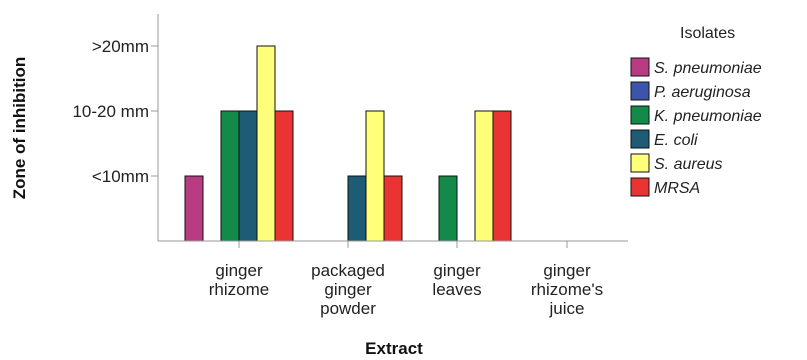 This screenshot has width=807, height=360. What do you see at coordinates (375, 176) in the screenshot?
I see `bar-s-aureus-cat1` at bounding box center [375, 176].